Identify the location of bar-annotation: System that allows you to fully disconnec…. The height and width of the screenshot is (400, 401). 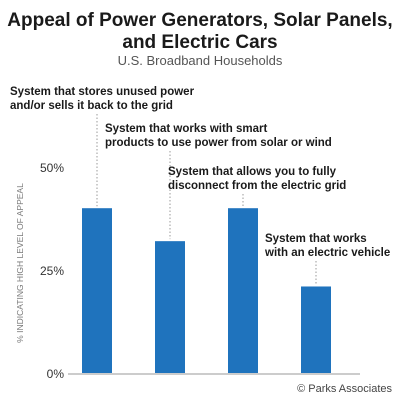
(257, 179).